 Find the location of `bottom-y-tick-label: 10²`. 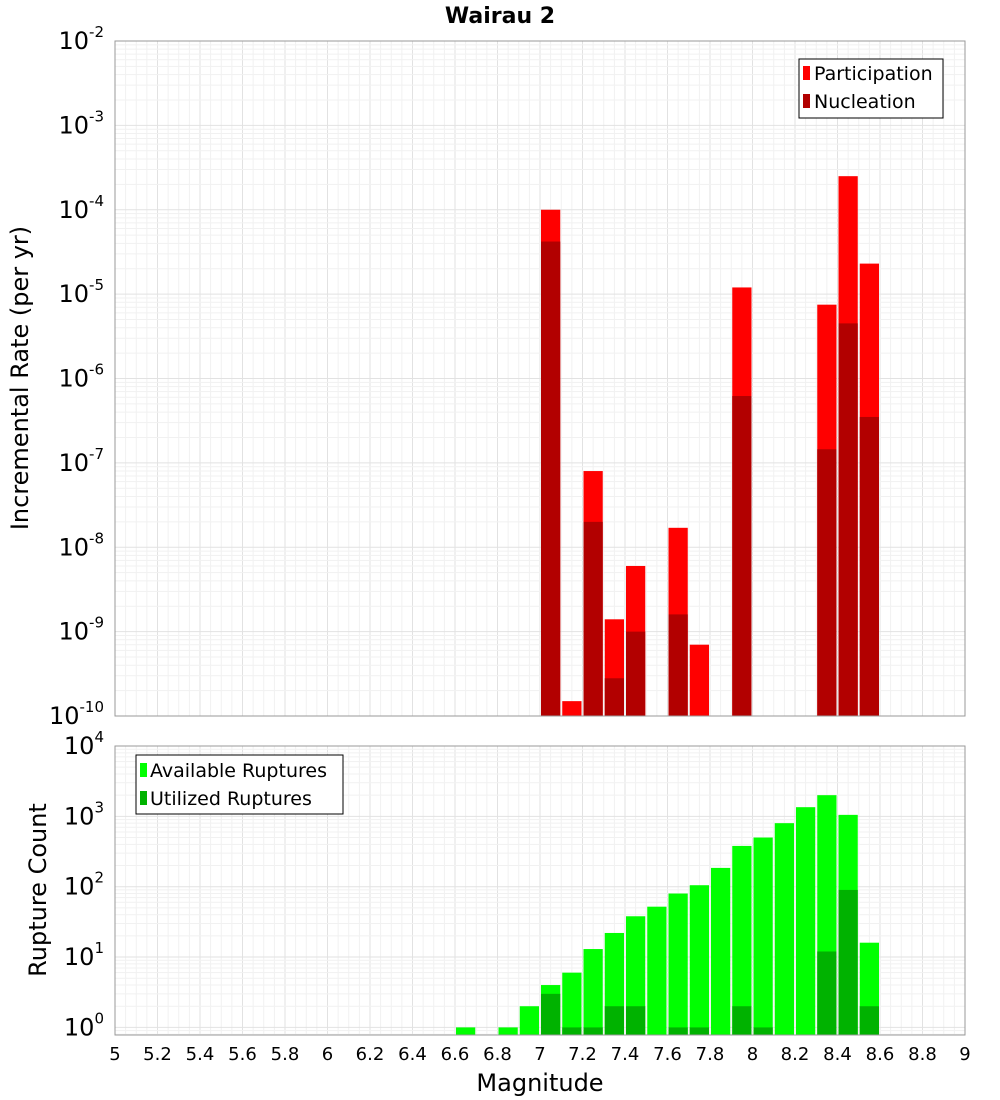

bottom-y-tick-label: 10² is located at coordinates (84, 885).